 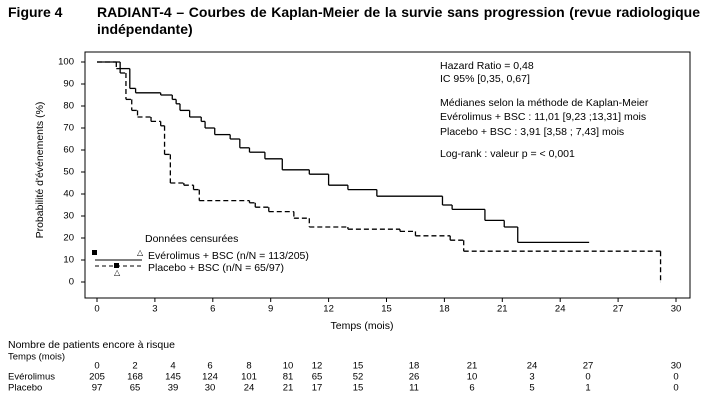 I want to click on risk-time: 8, so click(x=248, y=366).